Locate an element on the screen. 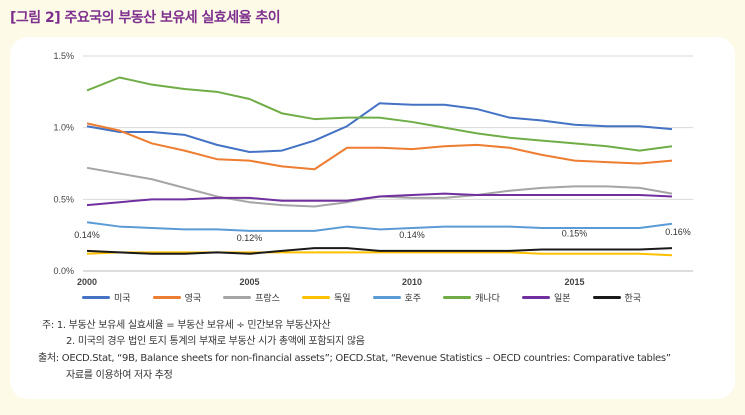 This screenshot has width=745, height=415. legend-item: 호주 is located at coordinates (397, 297).